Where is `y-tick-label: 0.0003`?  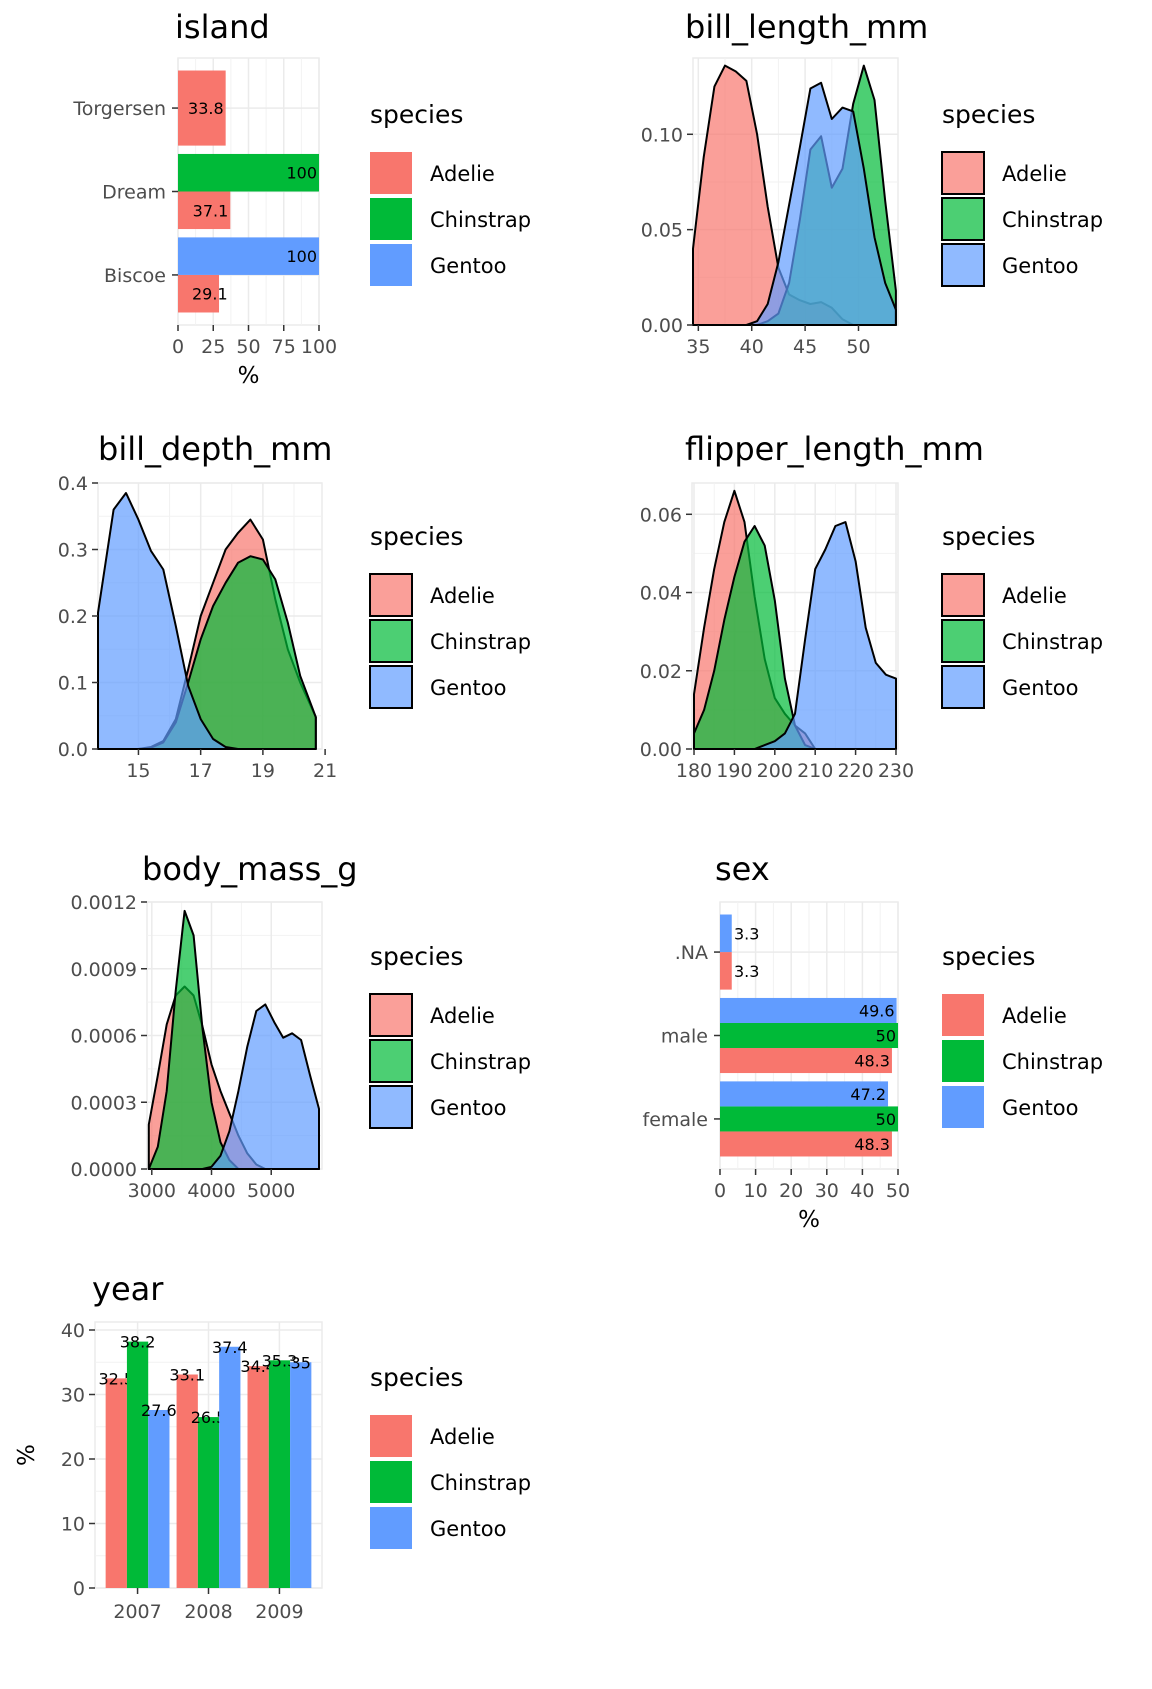 y-tick-label: 0.0003 is located at coordinates (104, 1103).